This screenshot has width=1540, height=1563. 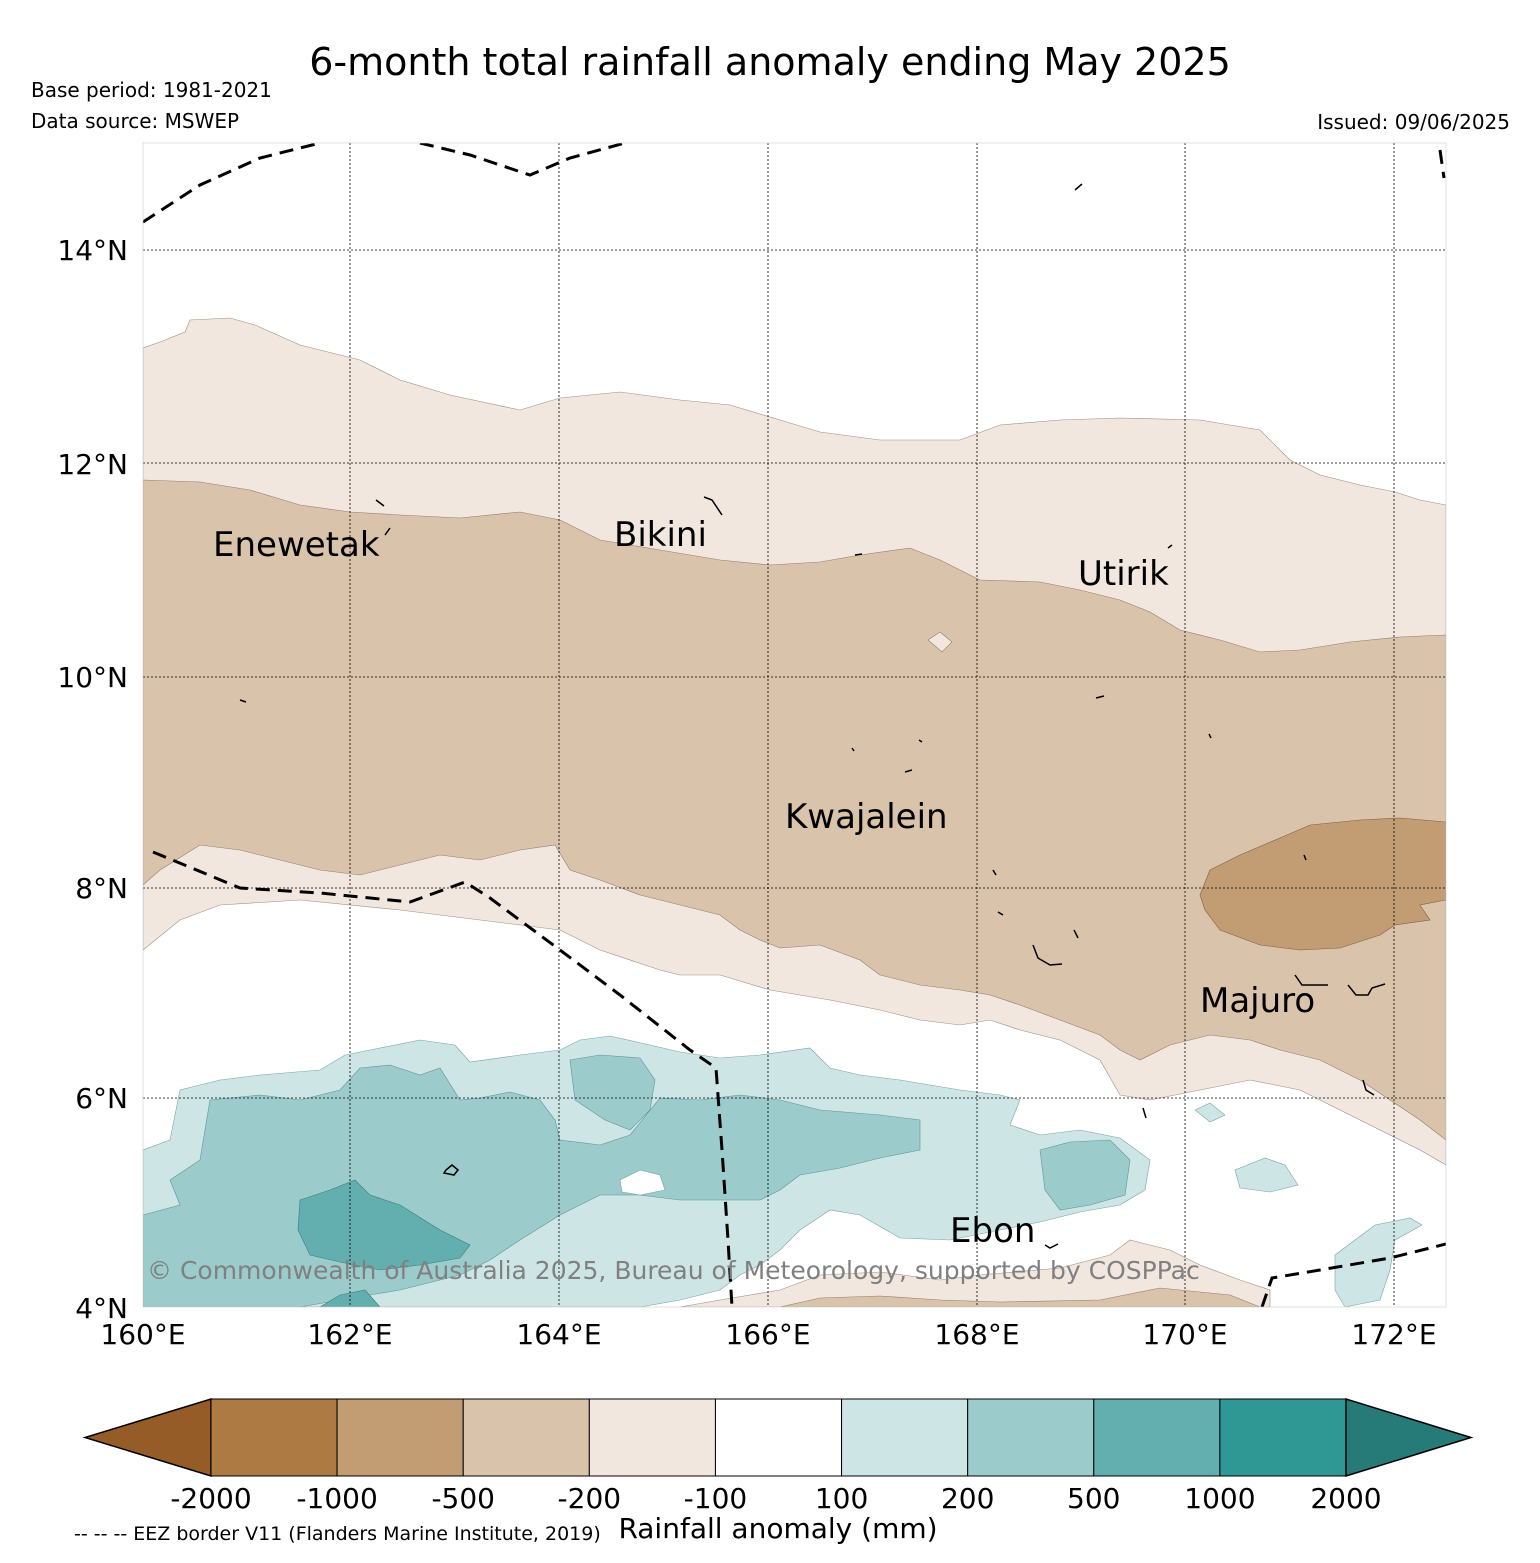 I want to click on place-label-kwajalein: Kwajalein, so click(x=866, y=817).